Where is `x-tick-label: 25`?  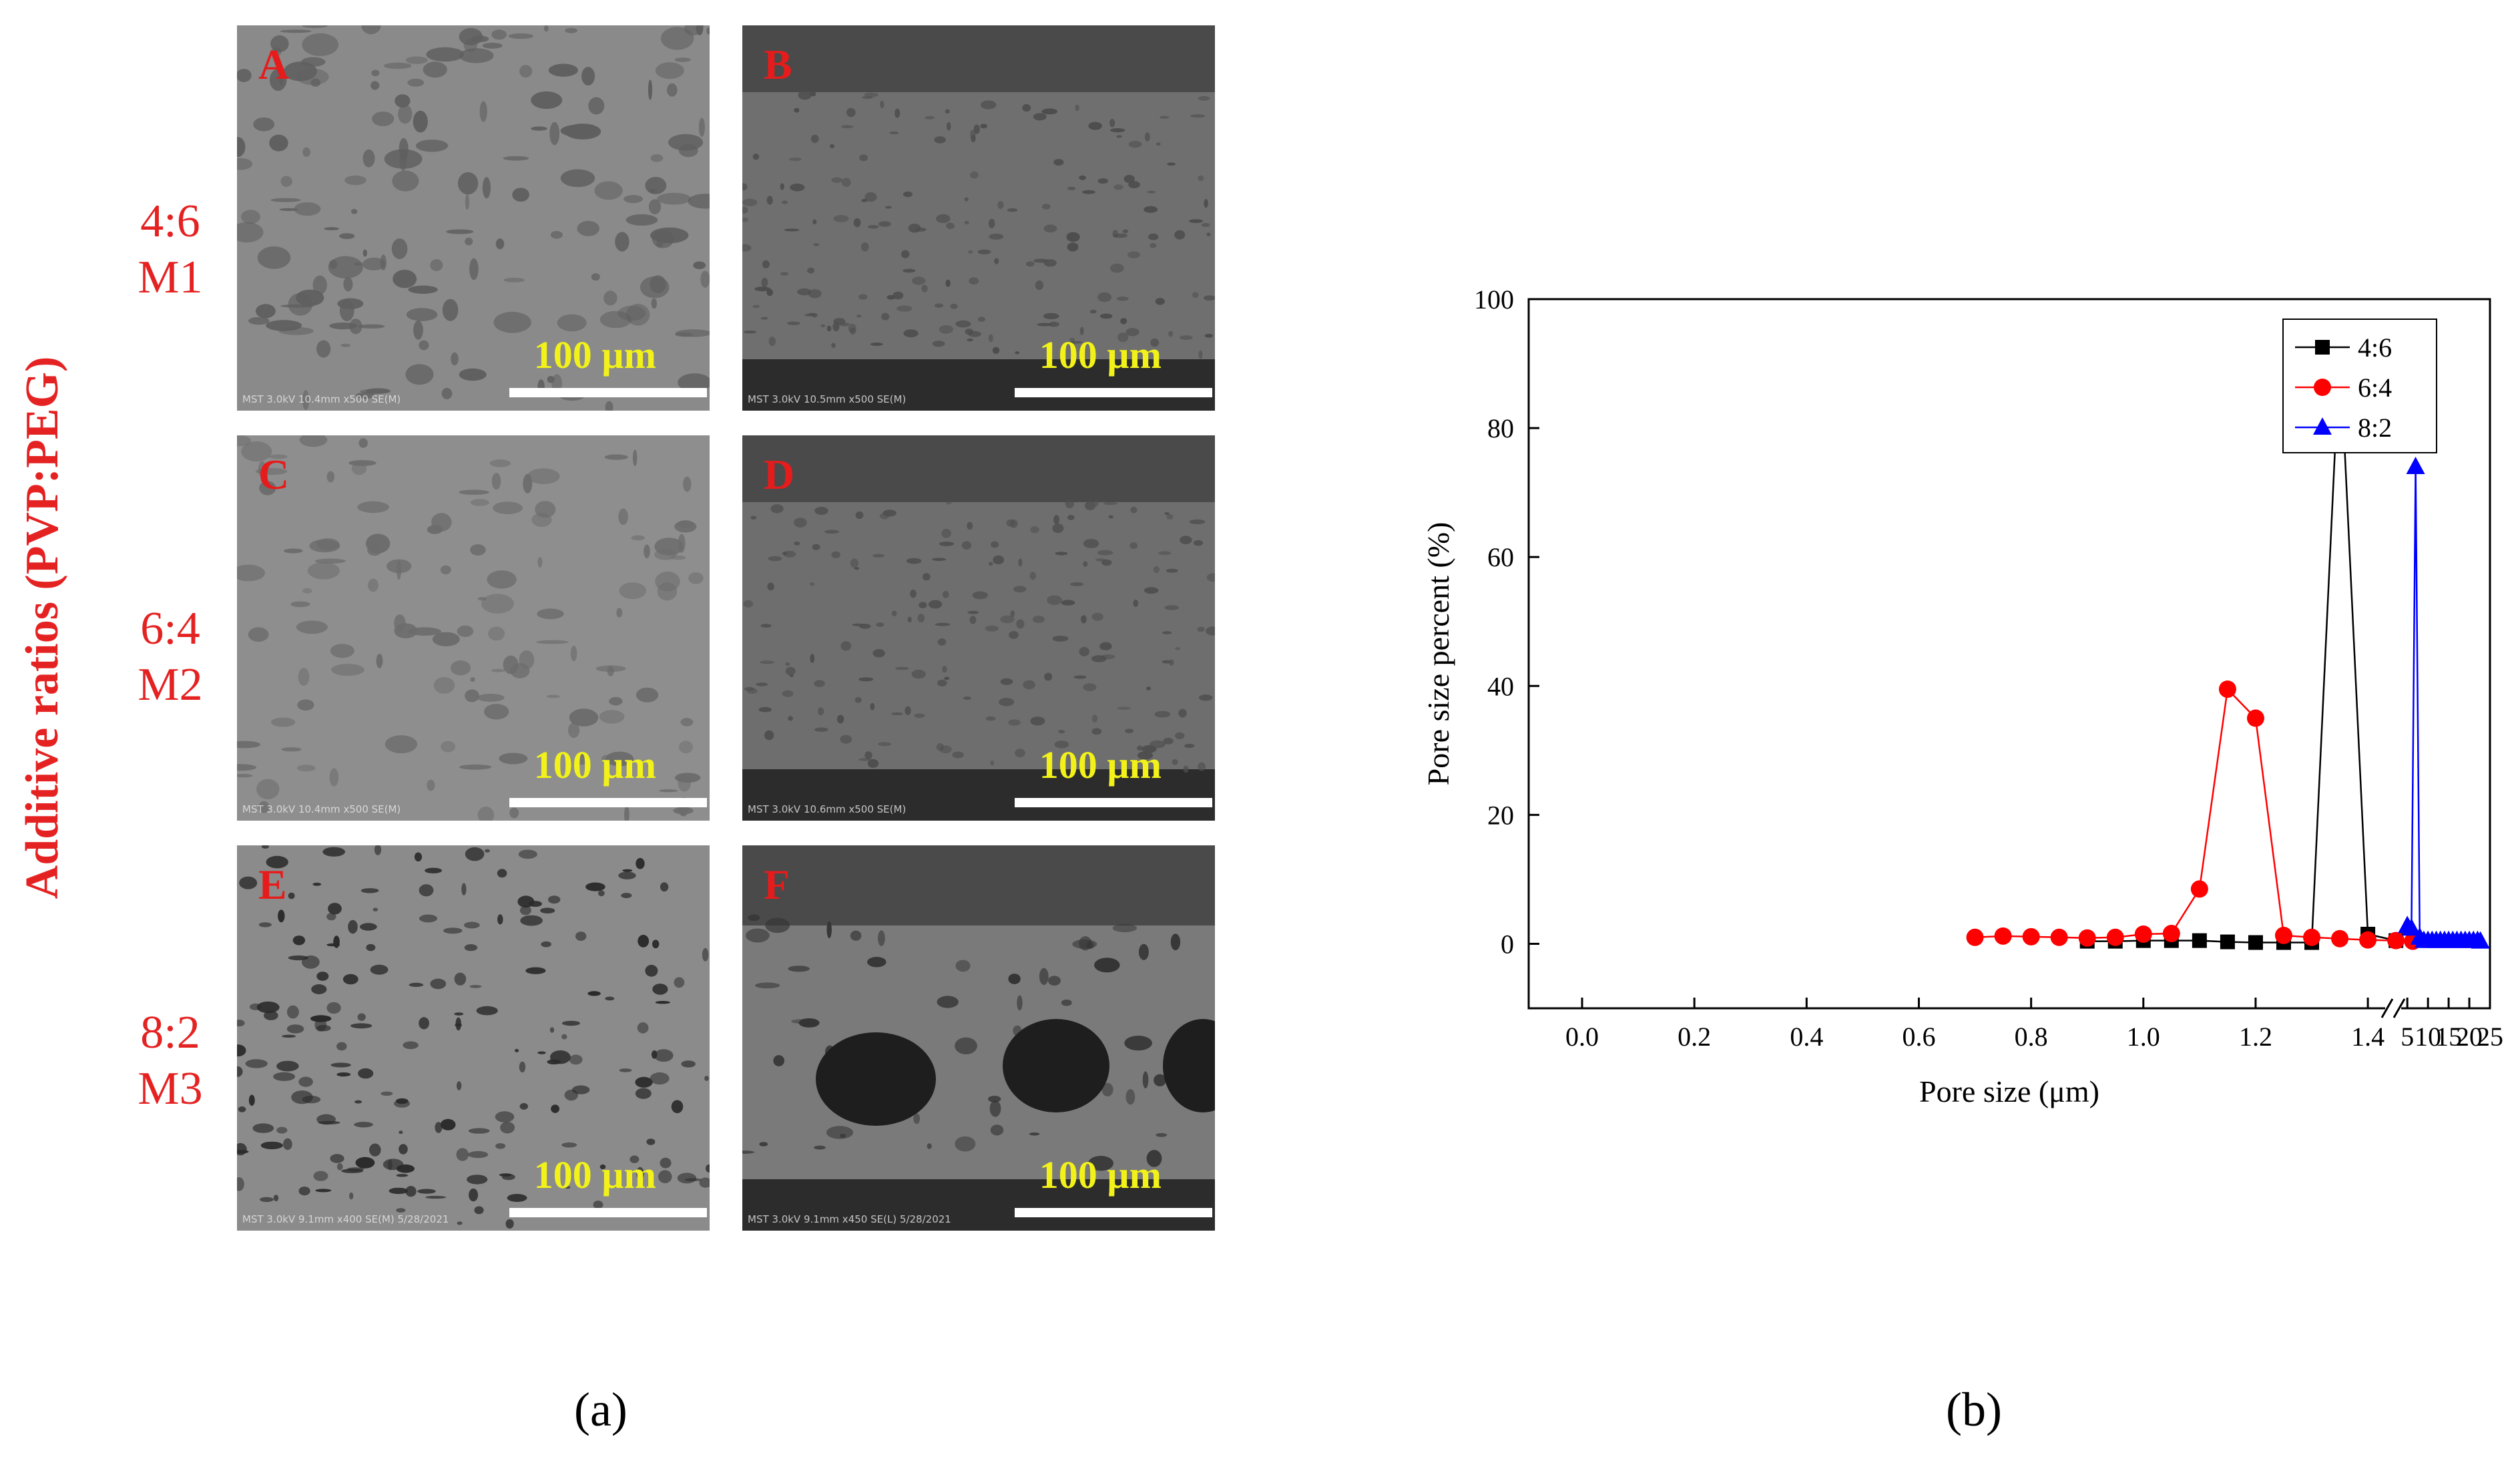
x-tick-label: 25 is located at coordinates (2490, 1037).